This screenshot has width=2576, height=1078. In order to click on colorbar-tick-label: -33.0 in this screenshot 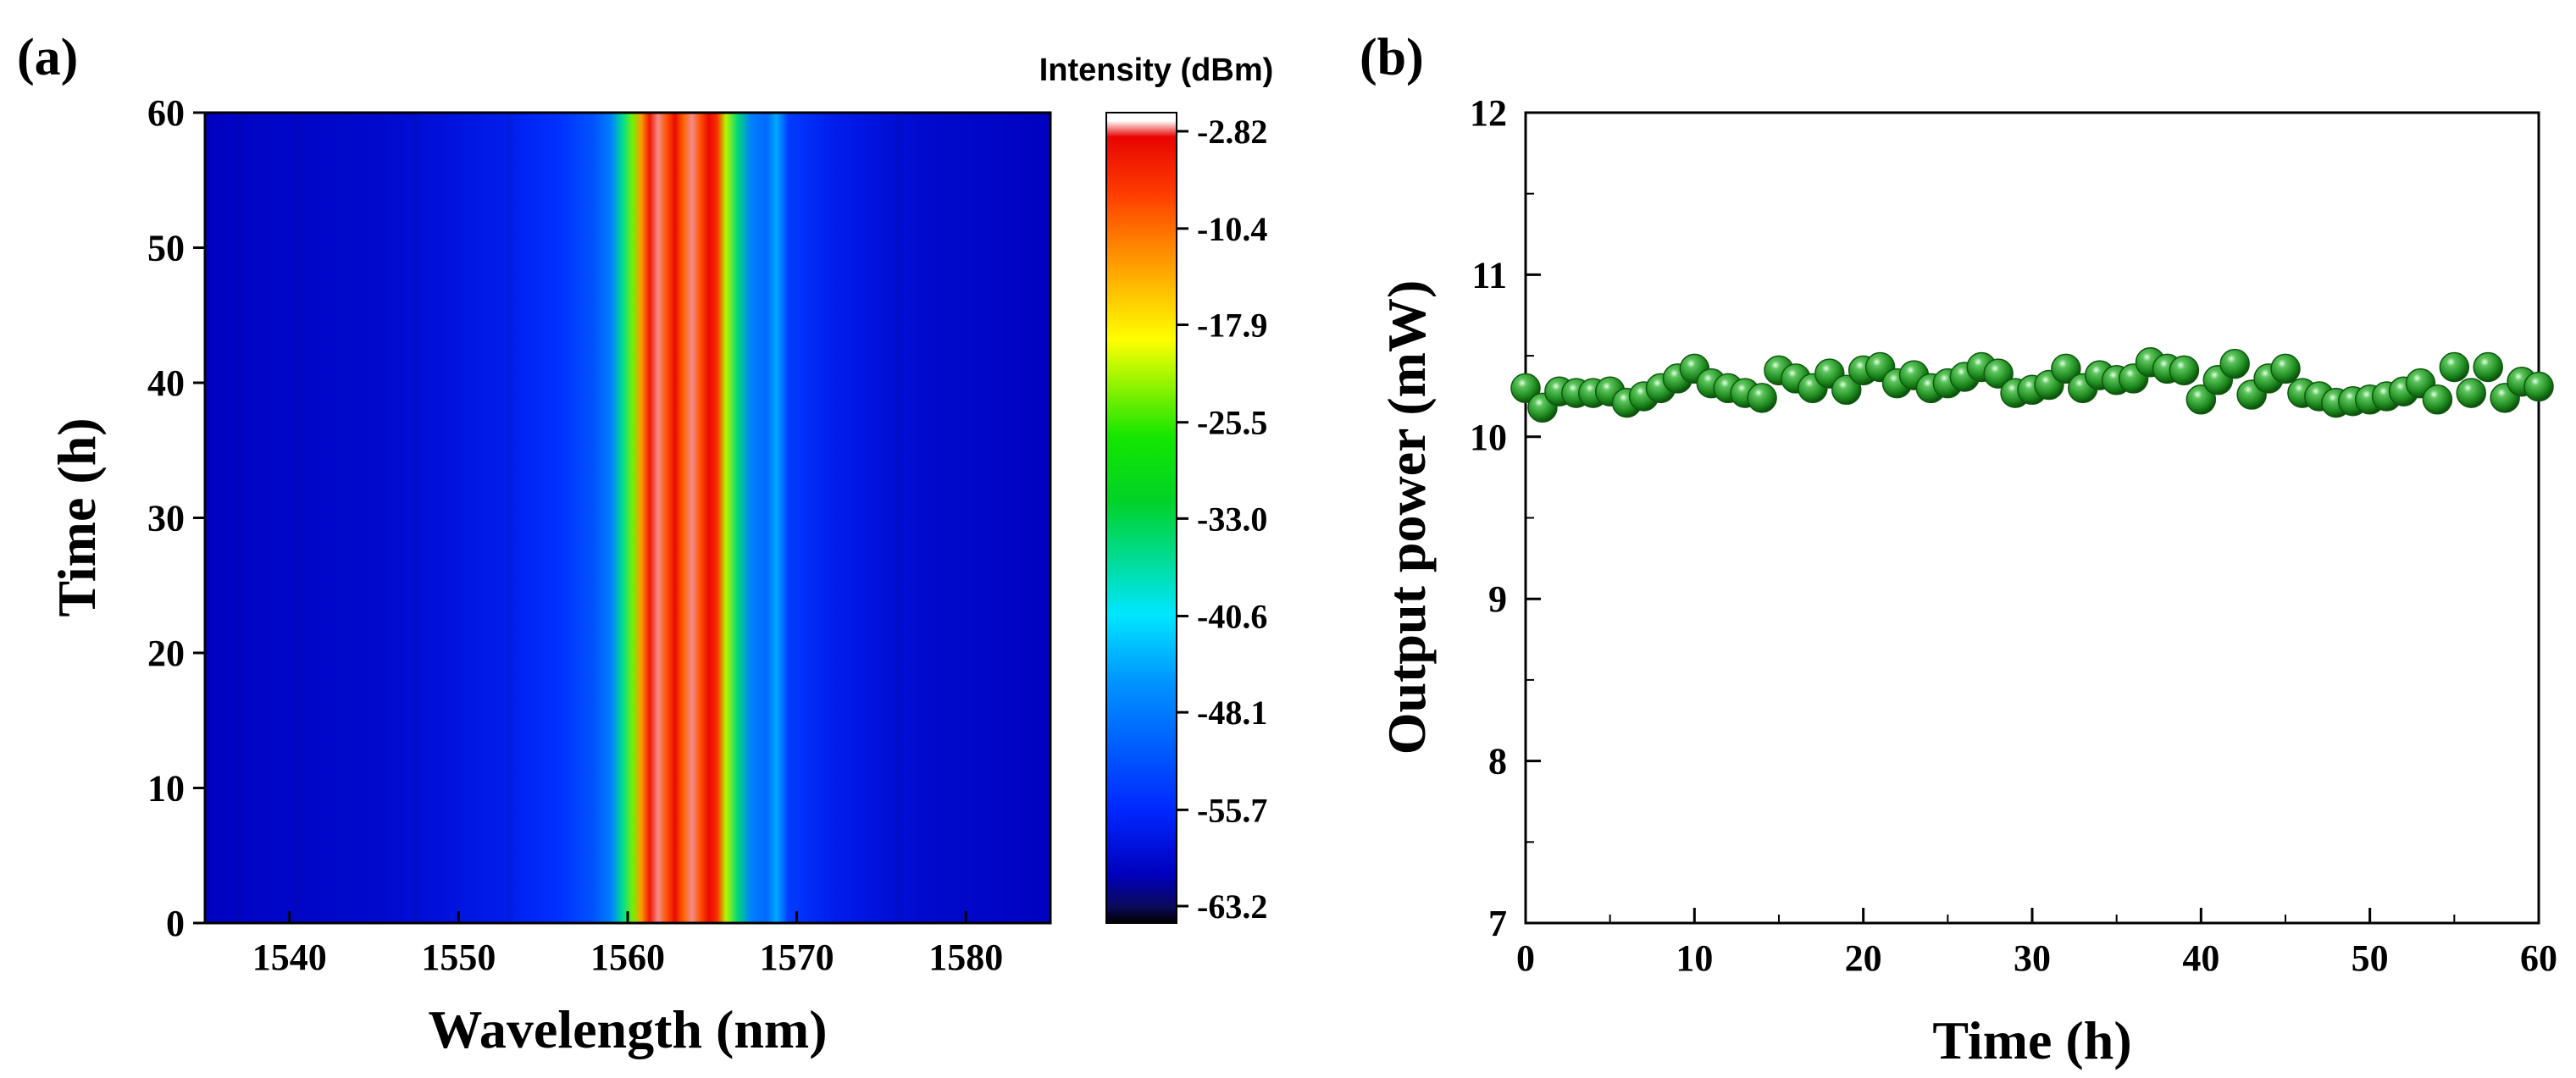, I will do `click(1232, 519)`.